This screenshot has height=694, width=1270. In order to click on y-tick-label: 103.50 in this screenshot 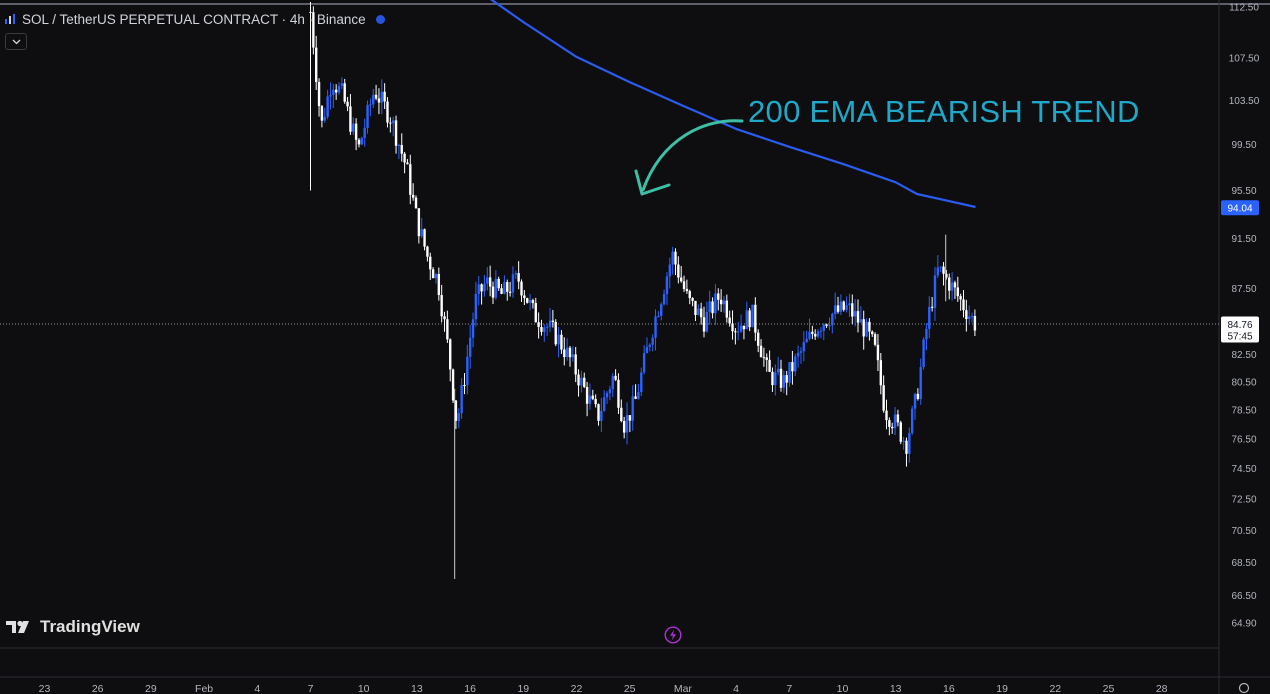, I will do `click(1244, 101)`.